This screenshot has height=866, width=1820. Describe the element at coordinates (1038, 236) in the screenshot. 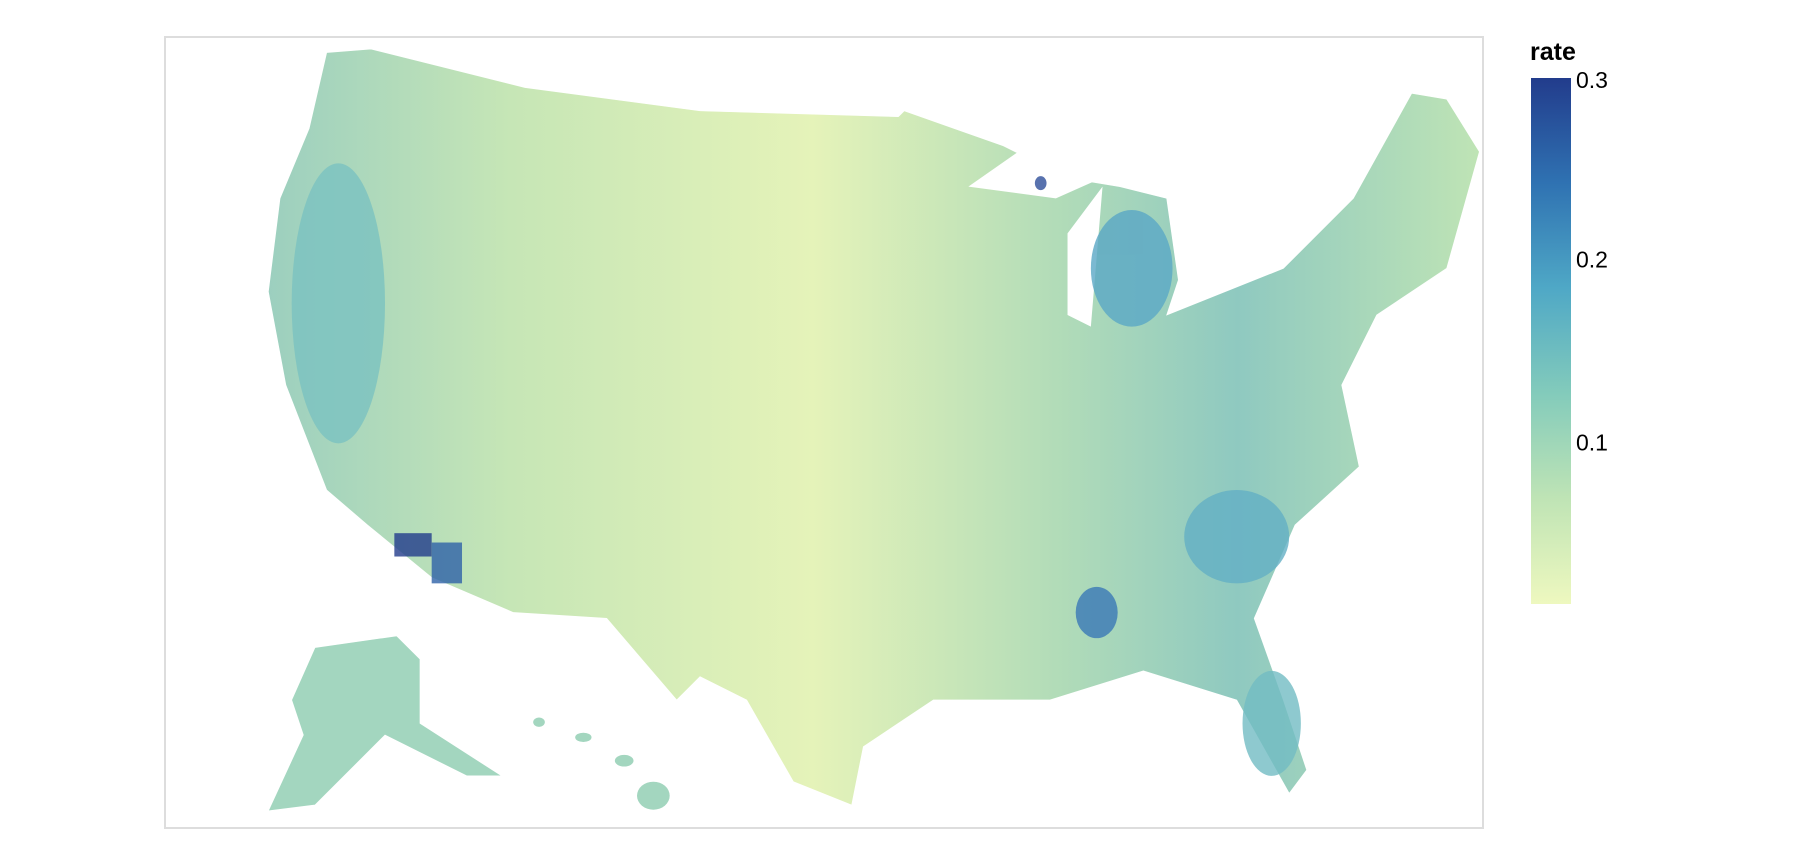

I see `great-lakes` at that location.